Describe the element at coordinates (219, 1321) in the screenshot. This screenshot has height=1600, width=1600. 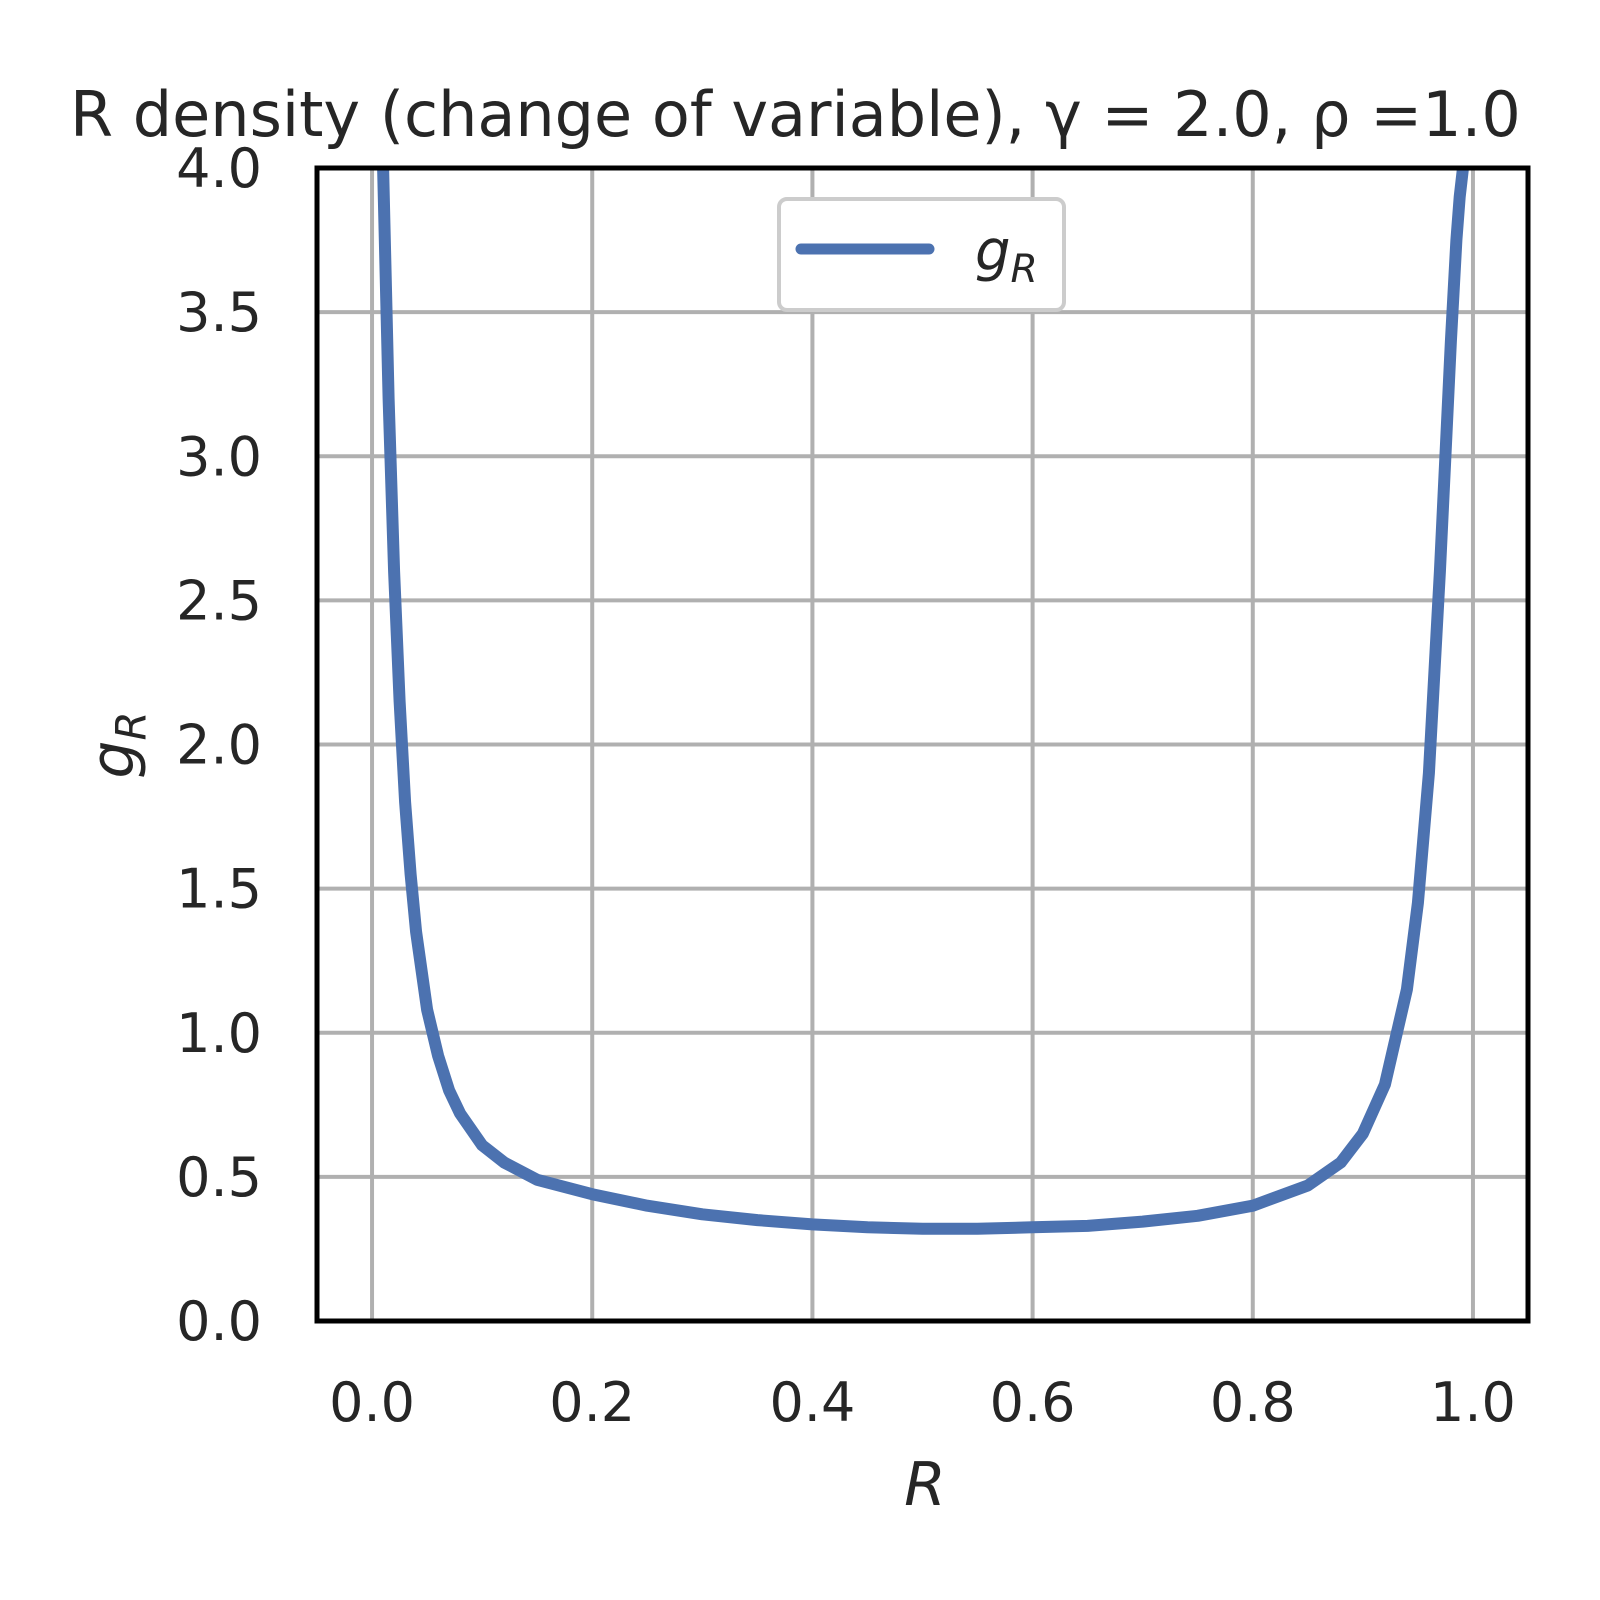
I see `y-tick-label: 0.0` at that location.